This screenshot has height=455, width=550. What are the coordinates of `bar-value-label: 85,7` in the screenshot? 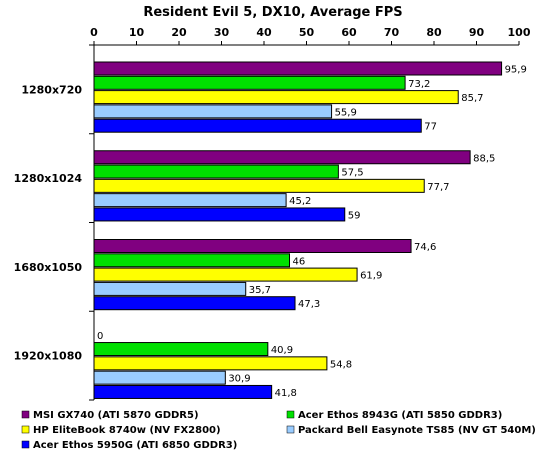 It's located at (472, 98).